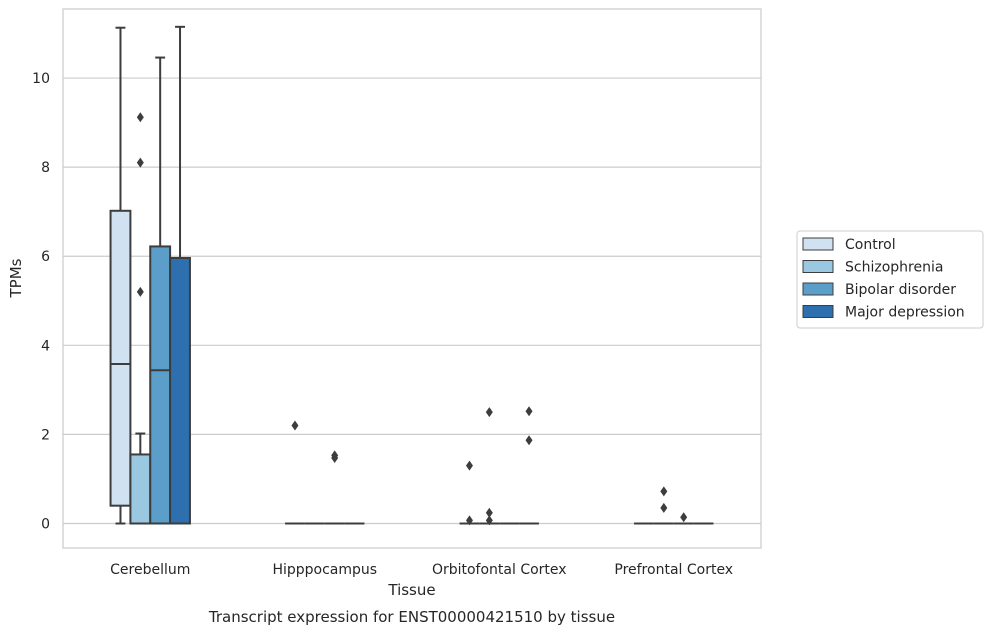 The image size is (992, 634). What do you see at coordinates (905, 313) in the screenshot?
I see `legend-label: Major depression` at bounding box center [905, 313].